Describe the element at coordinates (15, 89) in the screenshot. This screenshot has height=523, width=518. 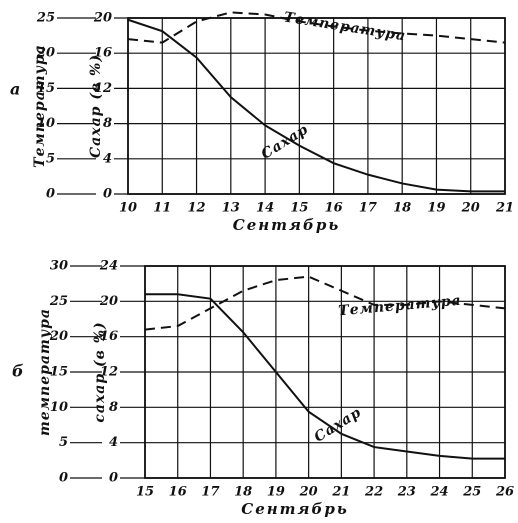
I see `panel-label: а` at that location.